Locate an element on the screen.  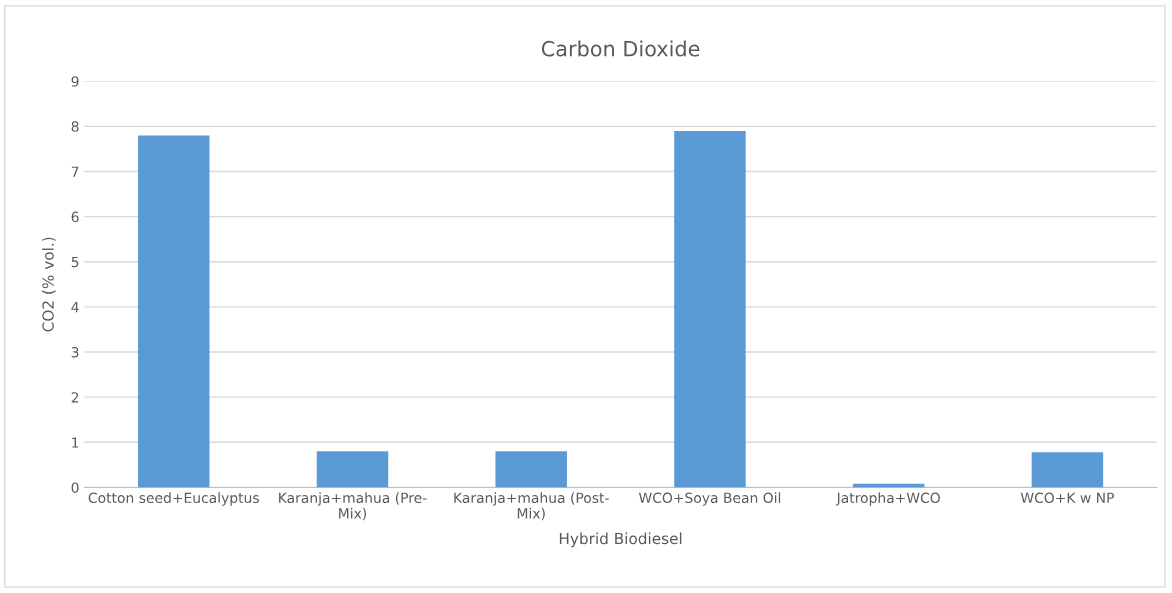
y-tick-label: 3 is located at coordinates (75, 352).